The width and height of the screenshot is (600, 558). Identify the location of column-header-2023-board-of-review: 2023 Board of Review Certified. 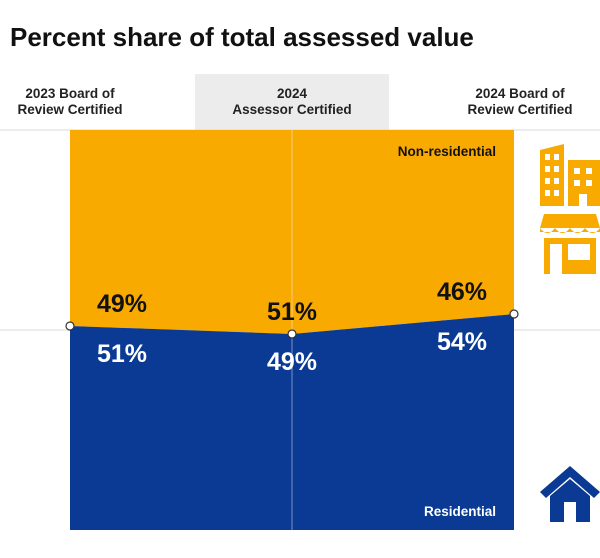
(70, 102).